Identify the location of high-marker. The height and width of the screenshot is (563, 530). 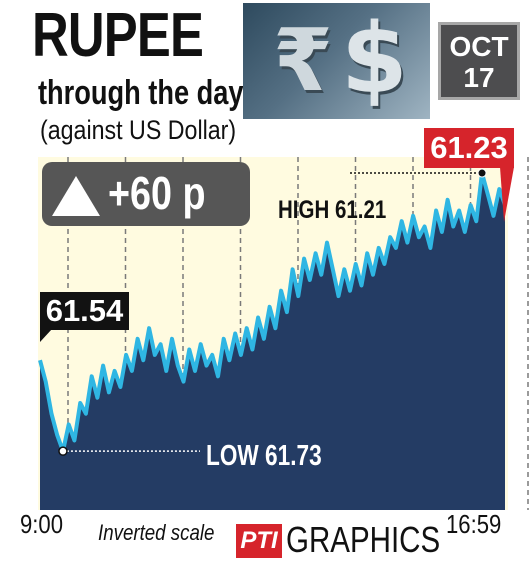
(482, 173).